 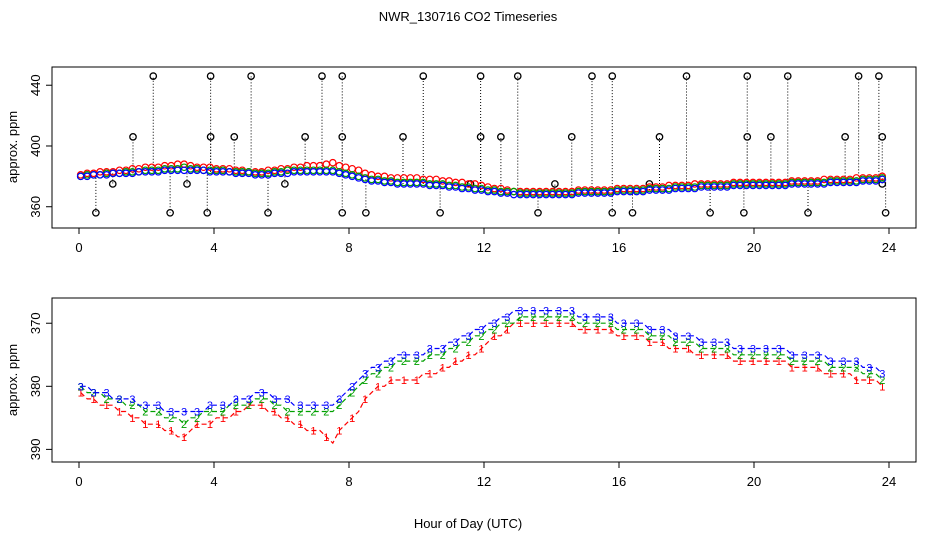 I want to click on bottom-ytick-label: 380, so click(x=35, y=386).